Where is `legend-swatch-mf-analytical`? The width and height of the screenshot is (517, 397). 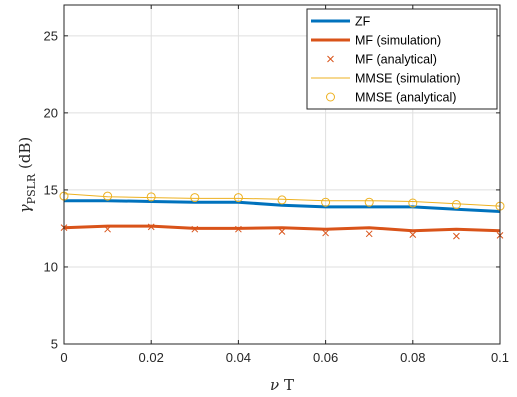
legend-swatch-mf-analytical is located at coordinates (330, 59).